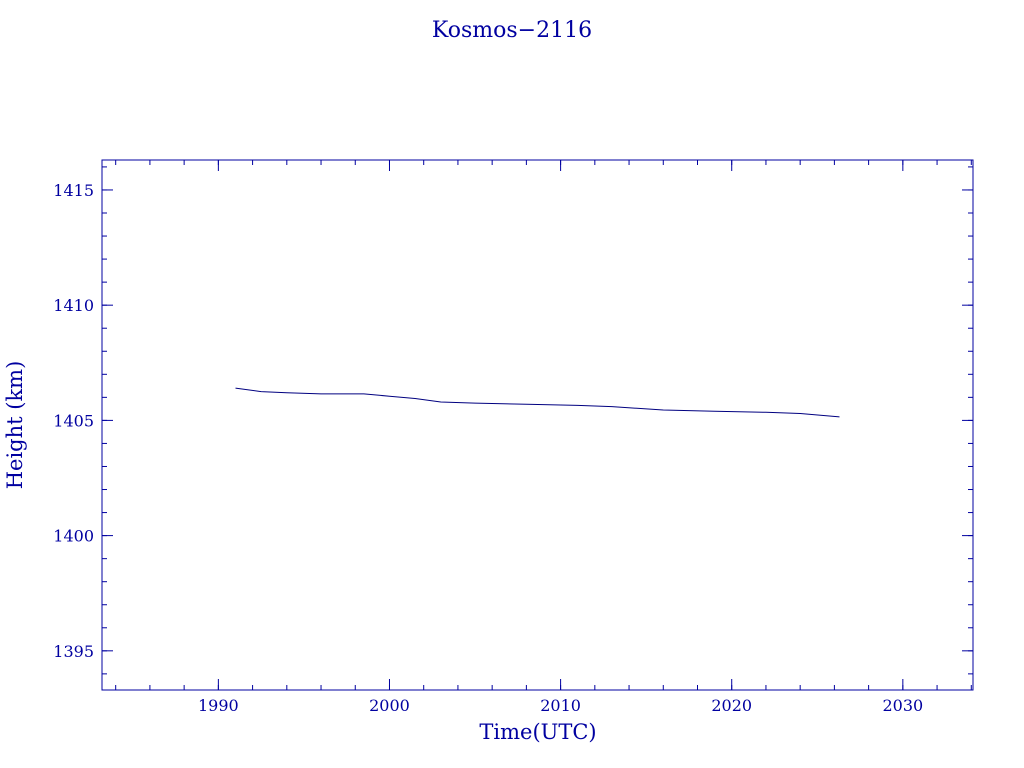 This screenshot has width=1024, height=768. I want to click on x-tick-labels: 1990 2000 2010 2020 2030, so click(560, 705).